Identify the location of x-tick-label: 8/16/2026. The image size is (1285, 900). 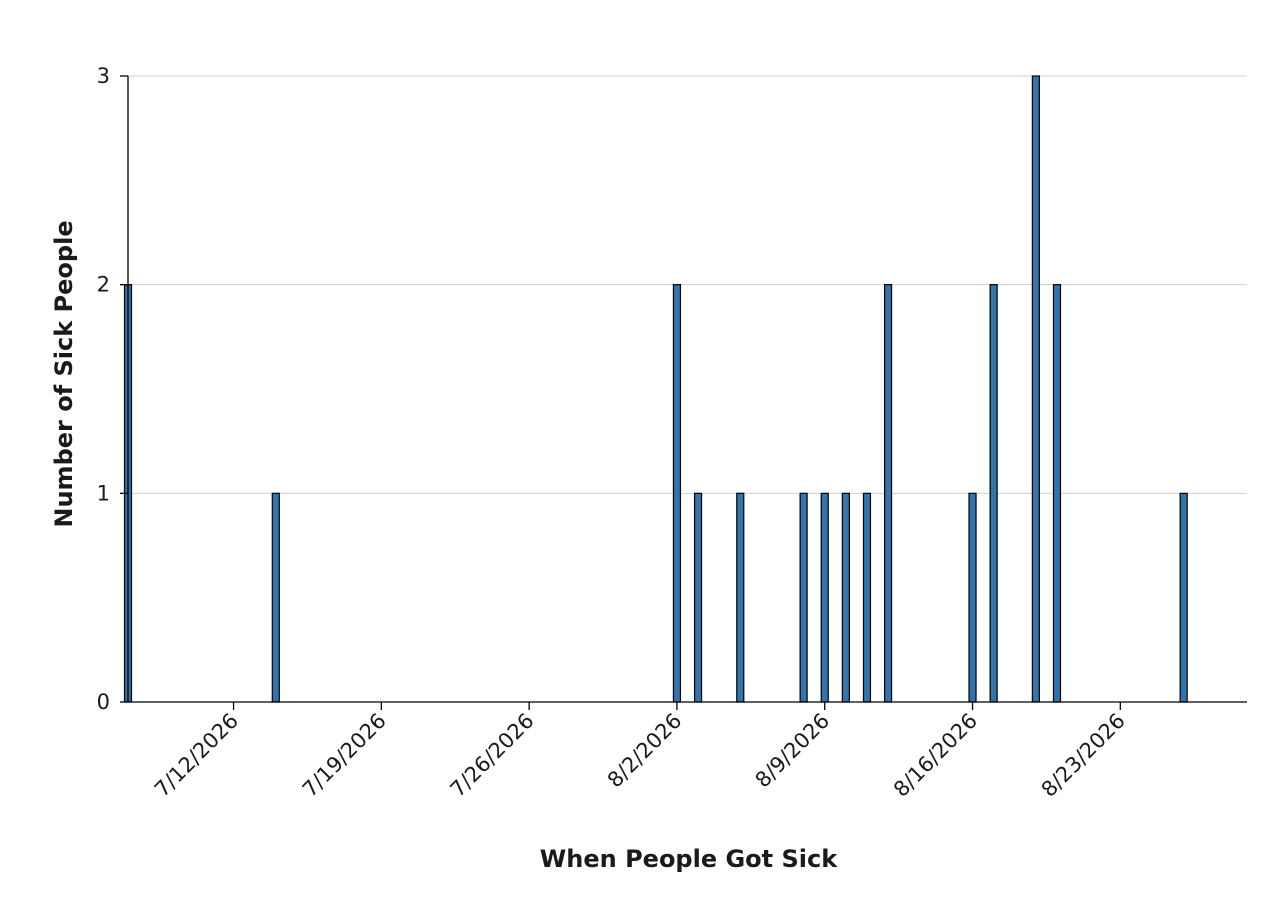
(935, 755).